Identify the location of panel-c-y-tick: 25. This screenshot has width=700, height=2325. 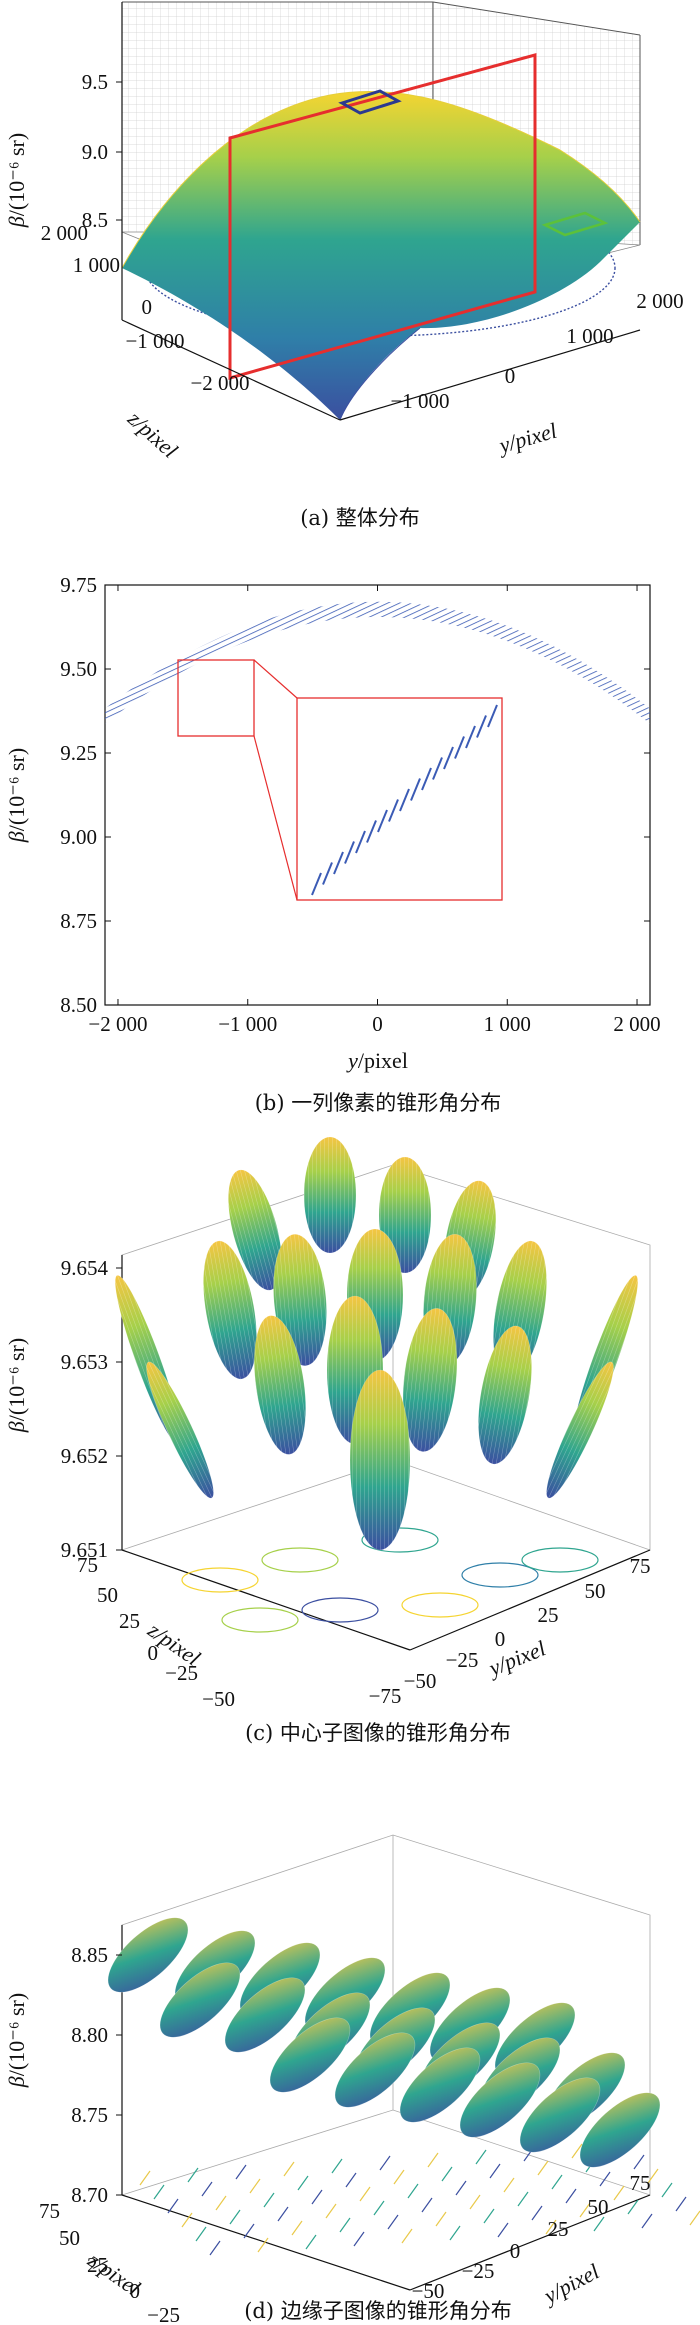
(548, 1615).